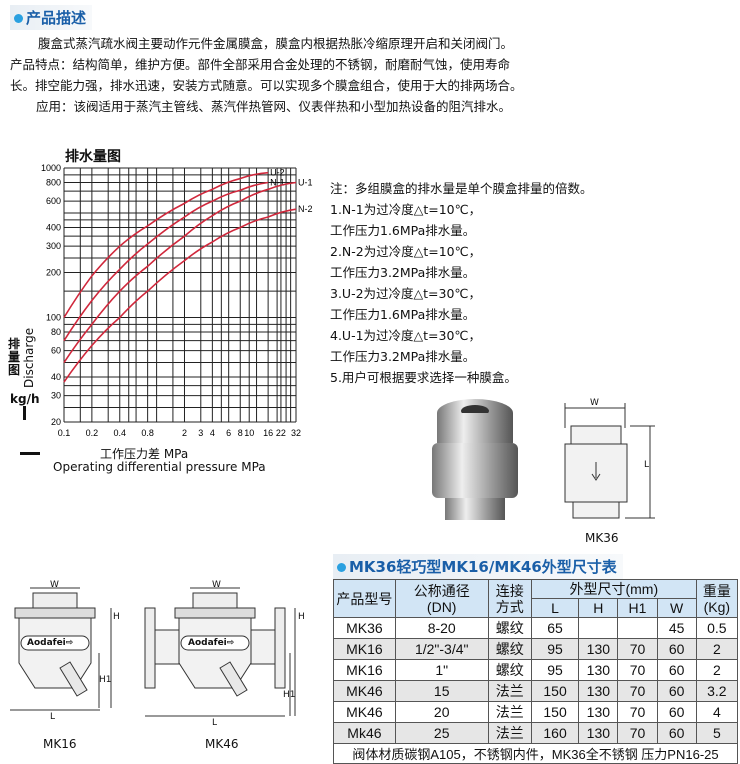  I want to click on header-h1: H1, so click(637, 608).